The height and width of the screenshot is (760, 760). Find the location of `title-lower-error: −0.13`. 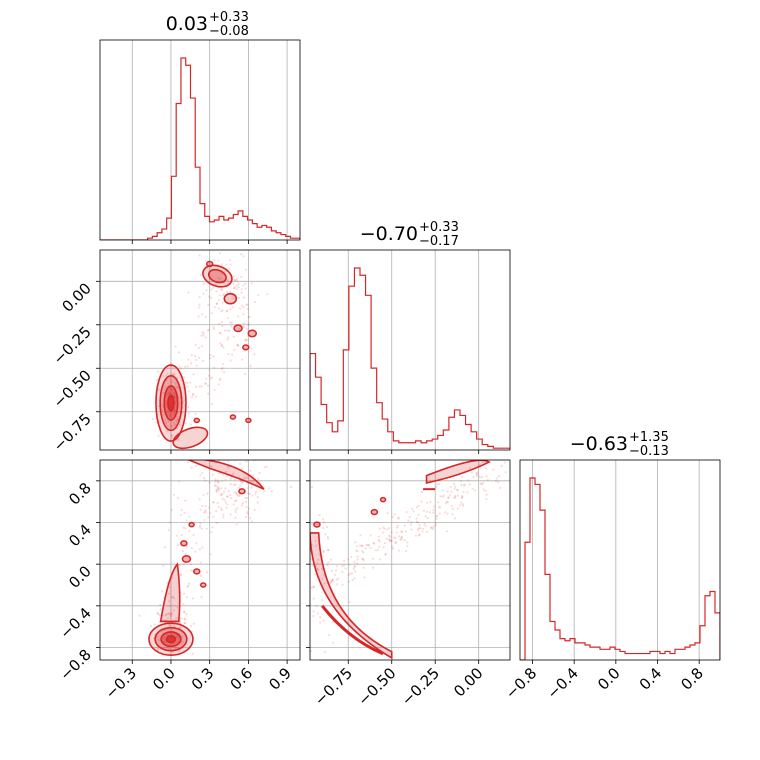

title-lower-error: −0.13 is located at coordinates (649, 451).